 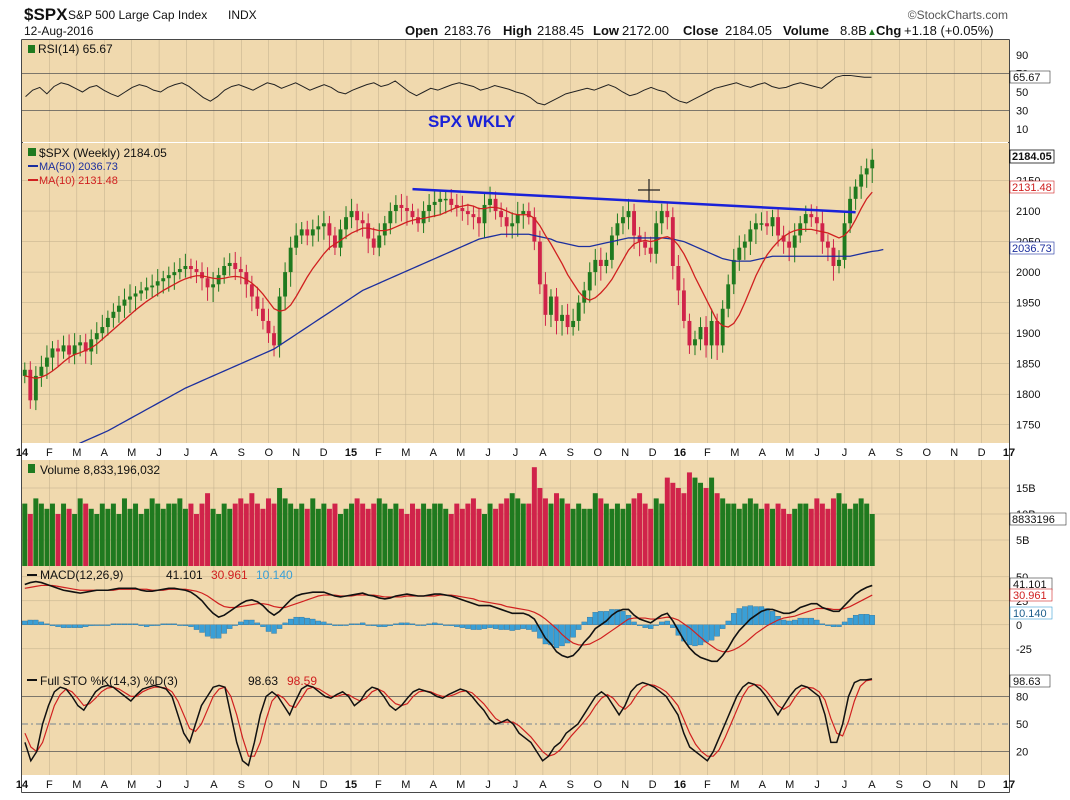 I want to click on index-name: S&P 500 Large Cap Index, so click(x=137, y=15).